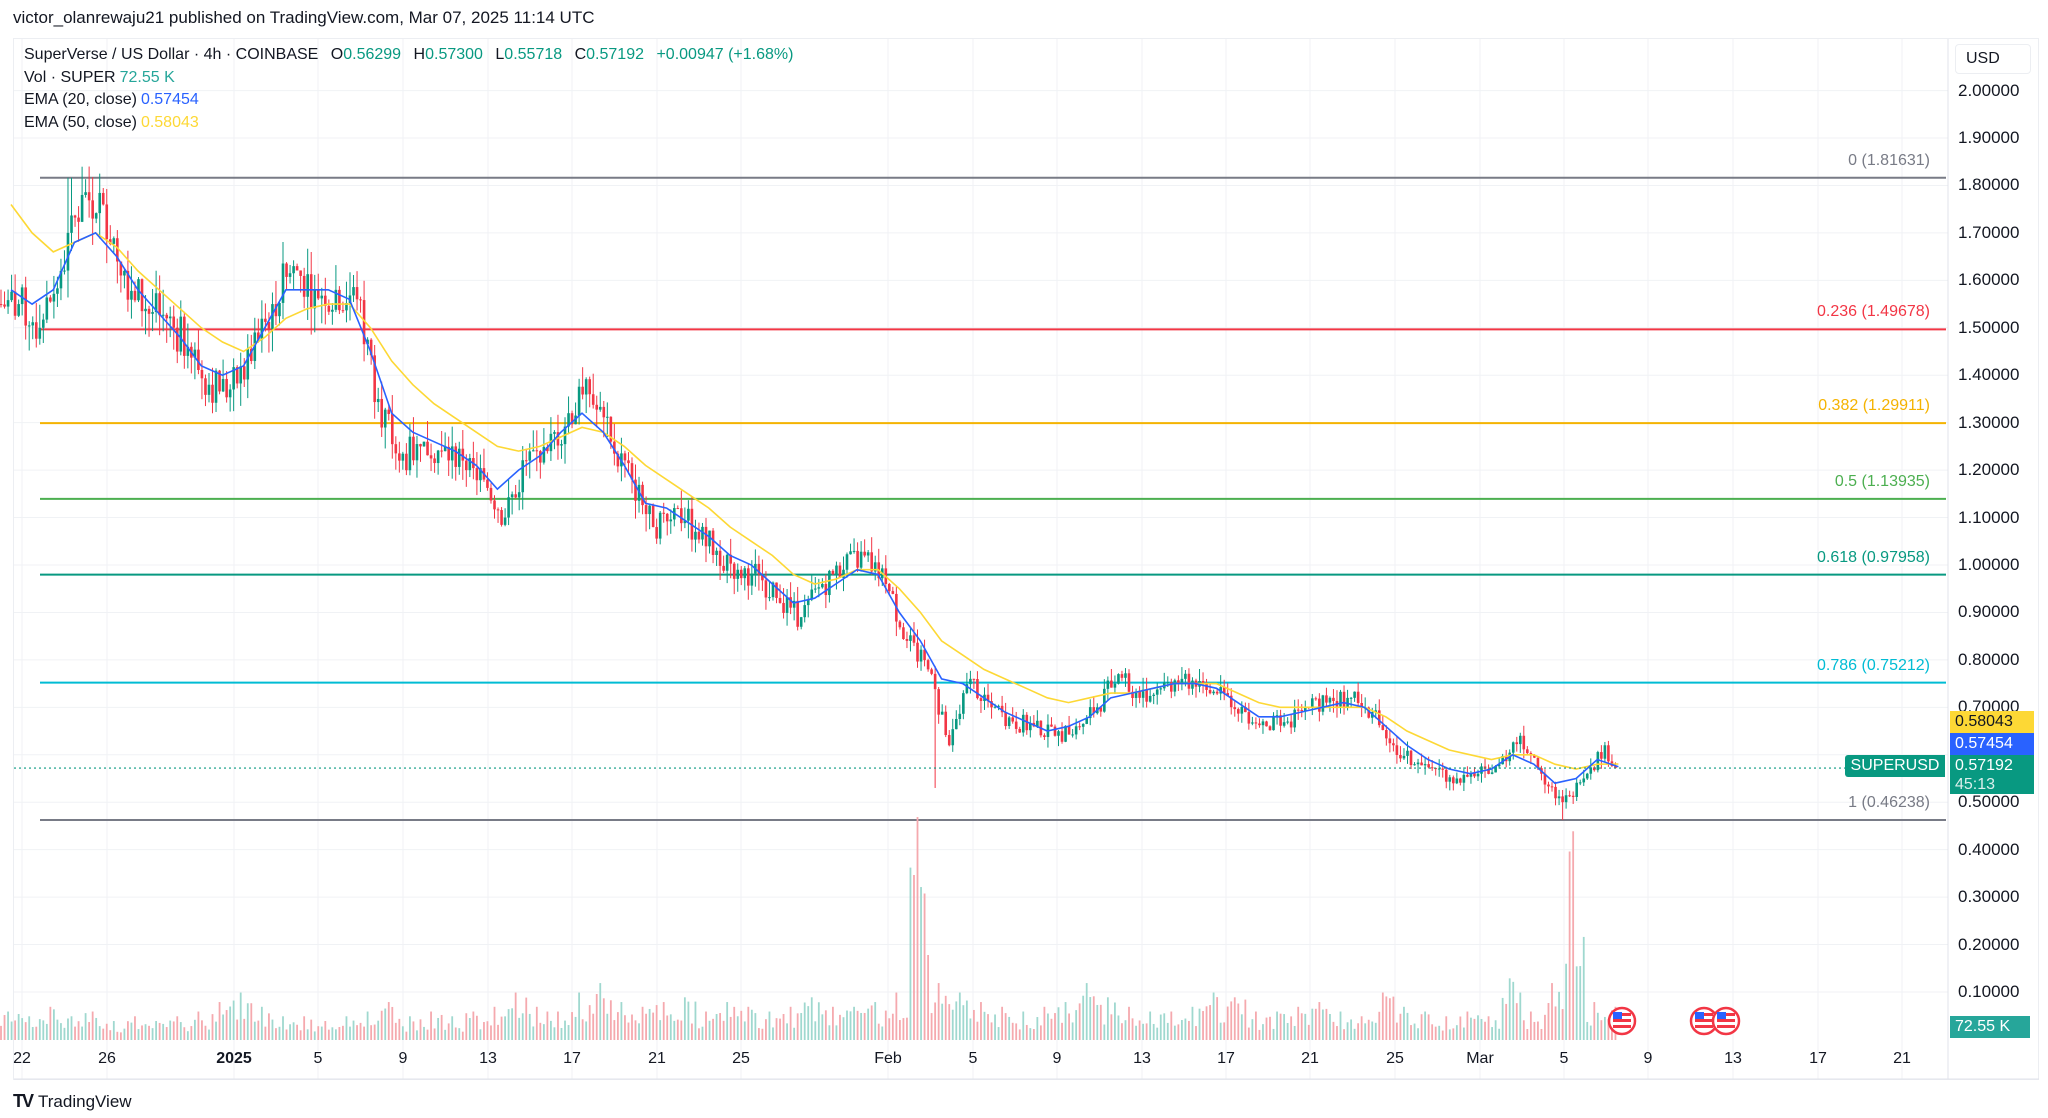 The width and height of the screenshot is (2048, 1118). What do you see at coordinates (1989, 422) in the screenshot?
I see `price-axis-label: 1.30000` at bounding box center [1989, 422].